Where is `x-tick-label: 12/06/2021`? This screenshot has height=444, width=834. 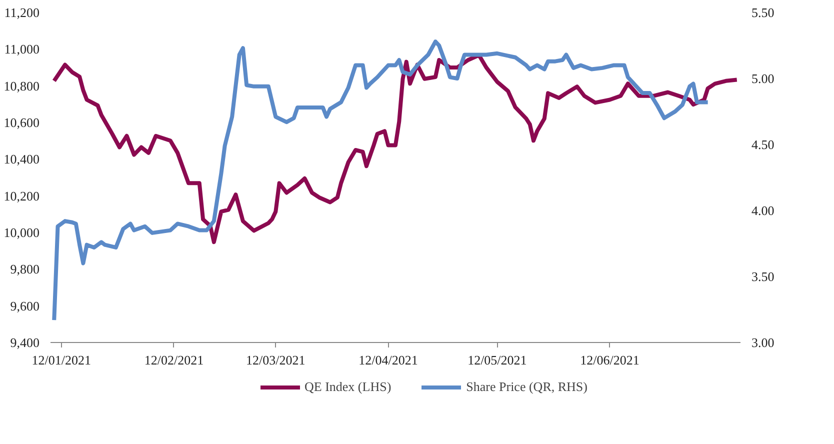
x-tick-label: 12/06/2021 is located at coordinates (610, 360).